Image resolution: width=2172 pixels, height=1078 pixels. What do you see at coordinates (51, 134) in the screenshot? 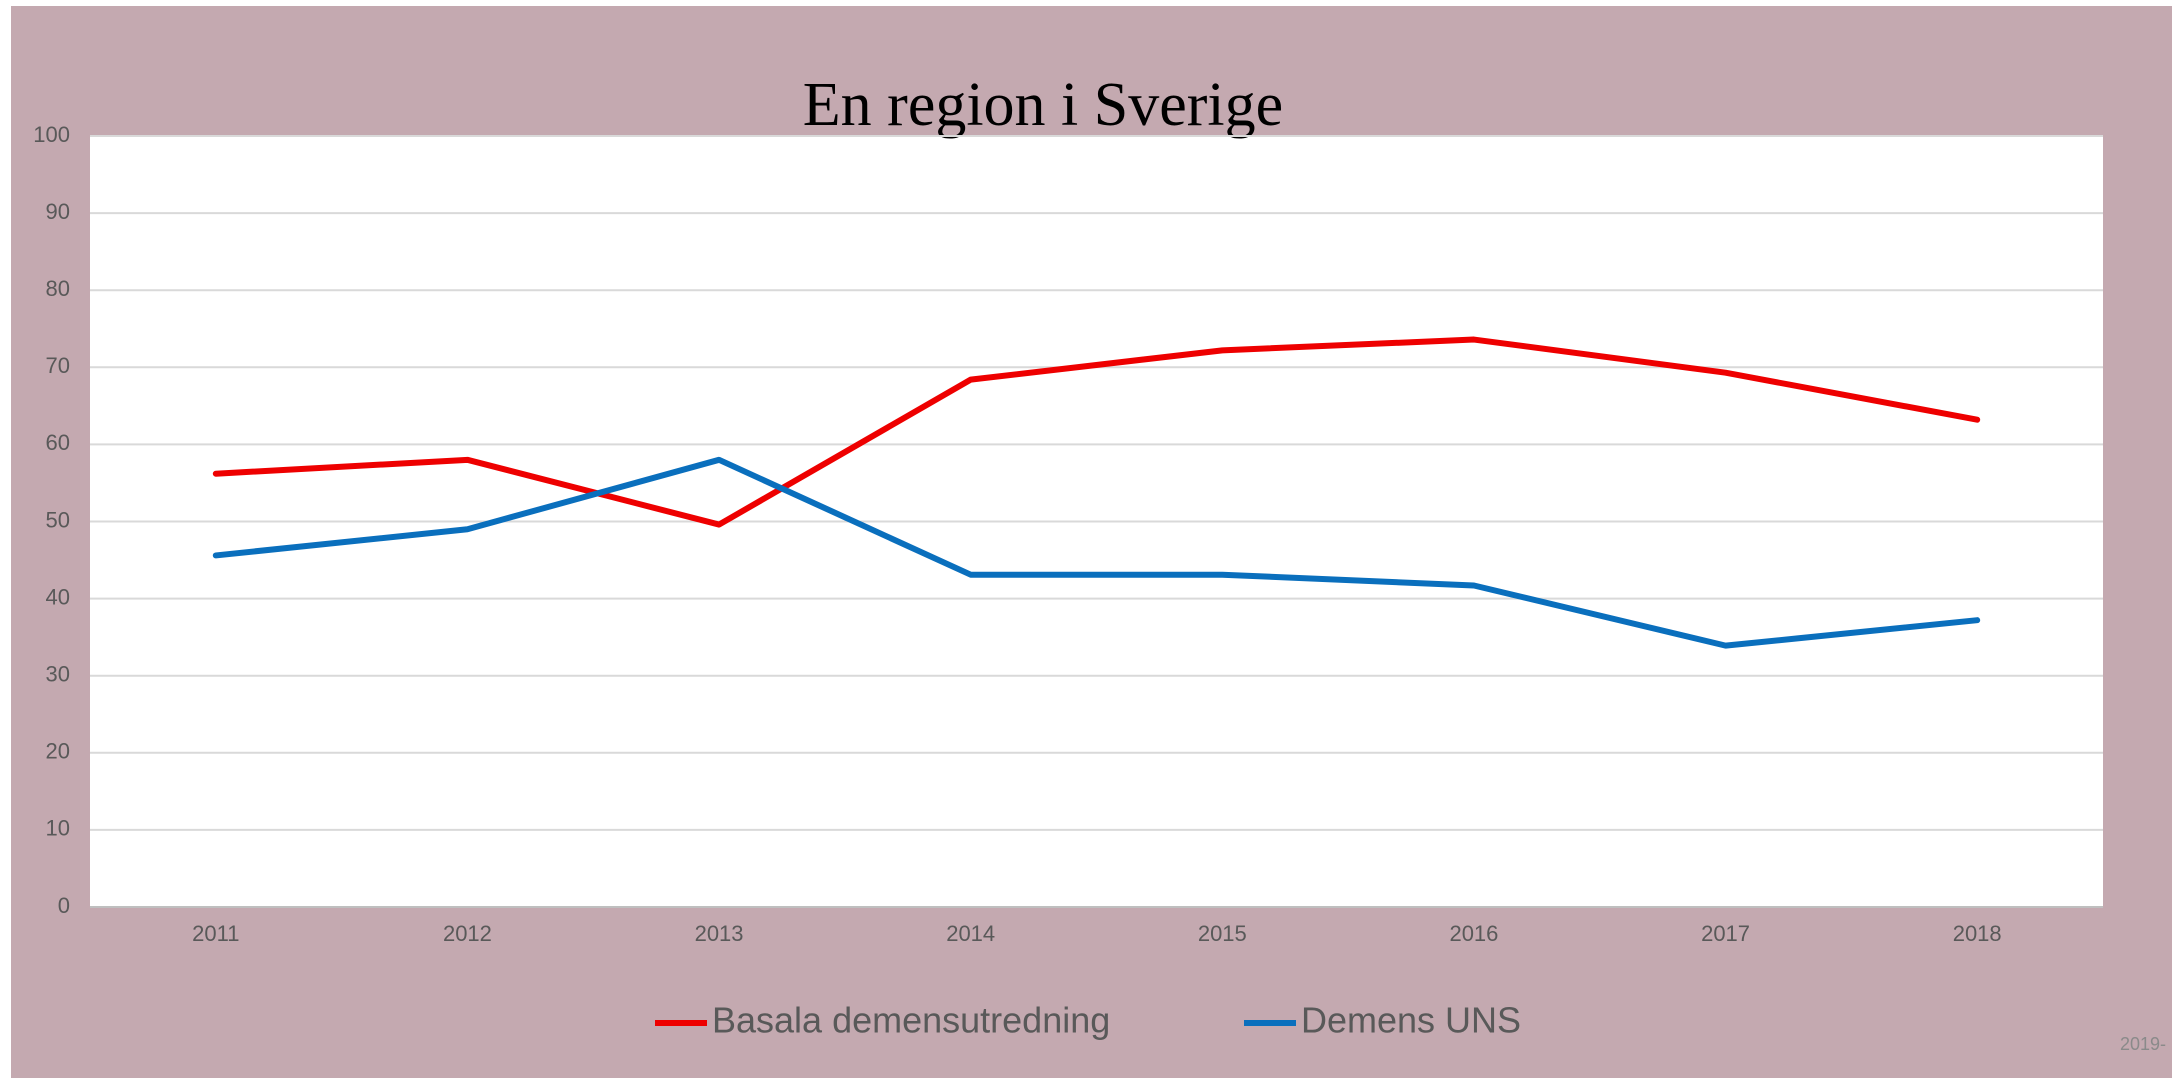
I see `y-tick-label: 100` at bounding box center [51, 134].